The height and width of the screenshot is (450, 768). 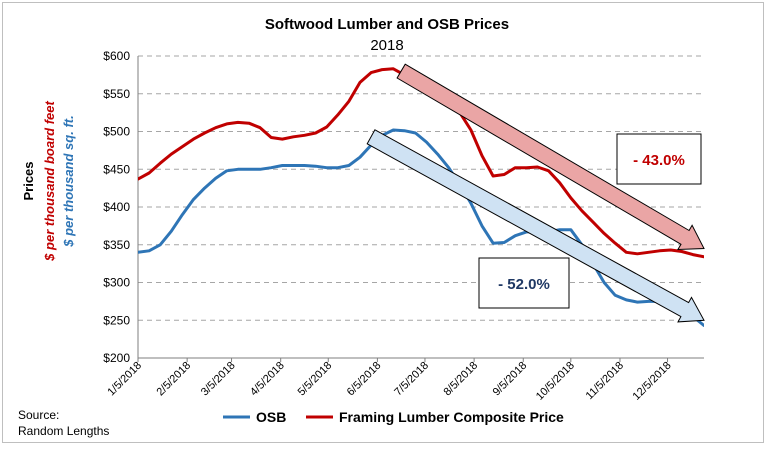 I want to click on y-tick-label: $350, so click(x=116, y=245).